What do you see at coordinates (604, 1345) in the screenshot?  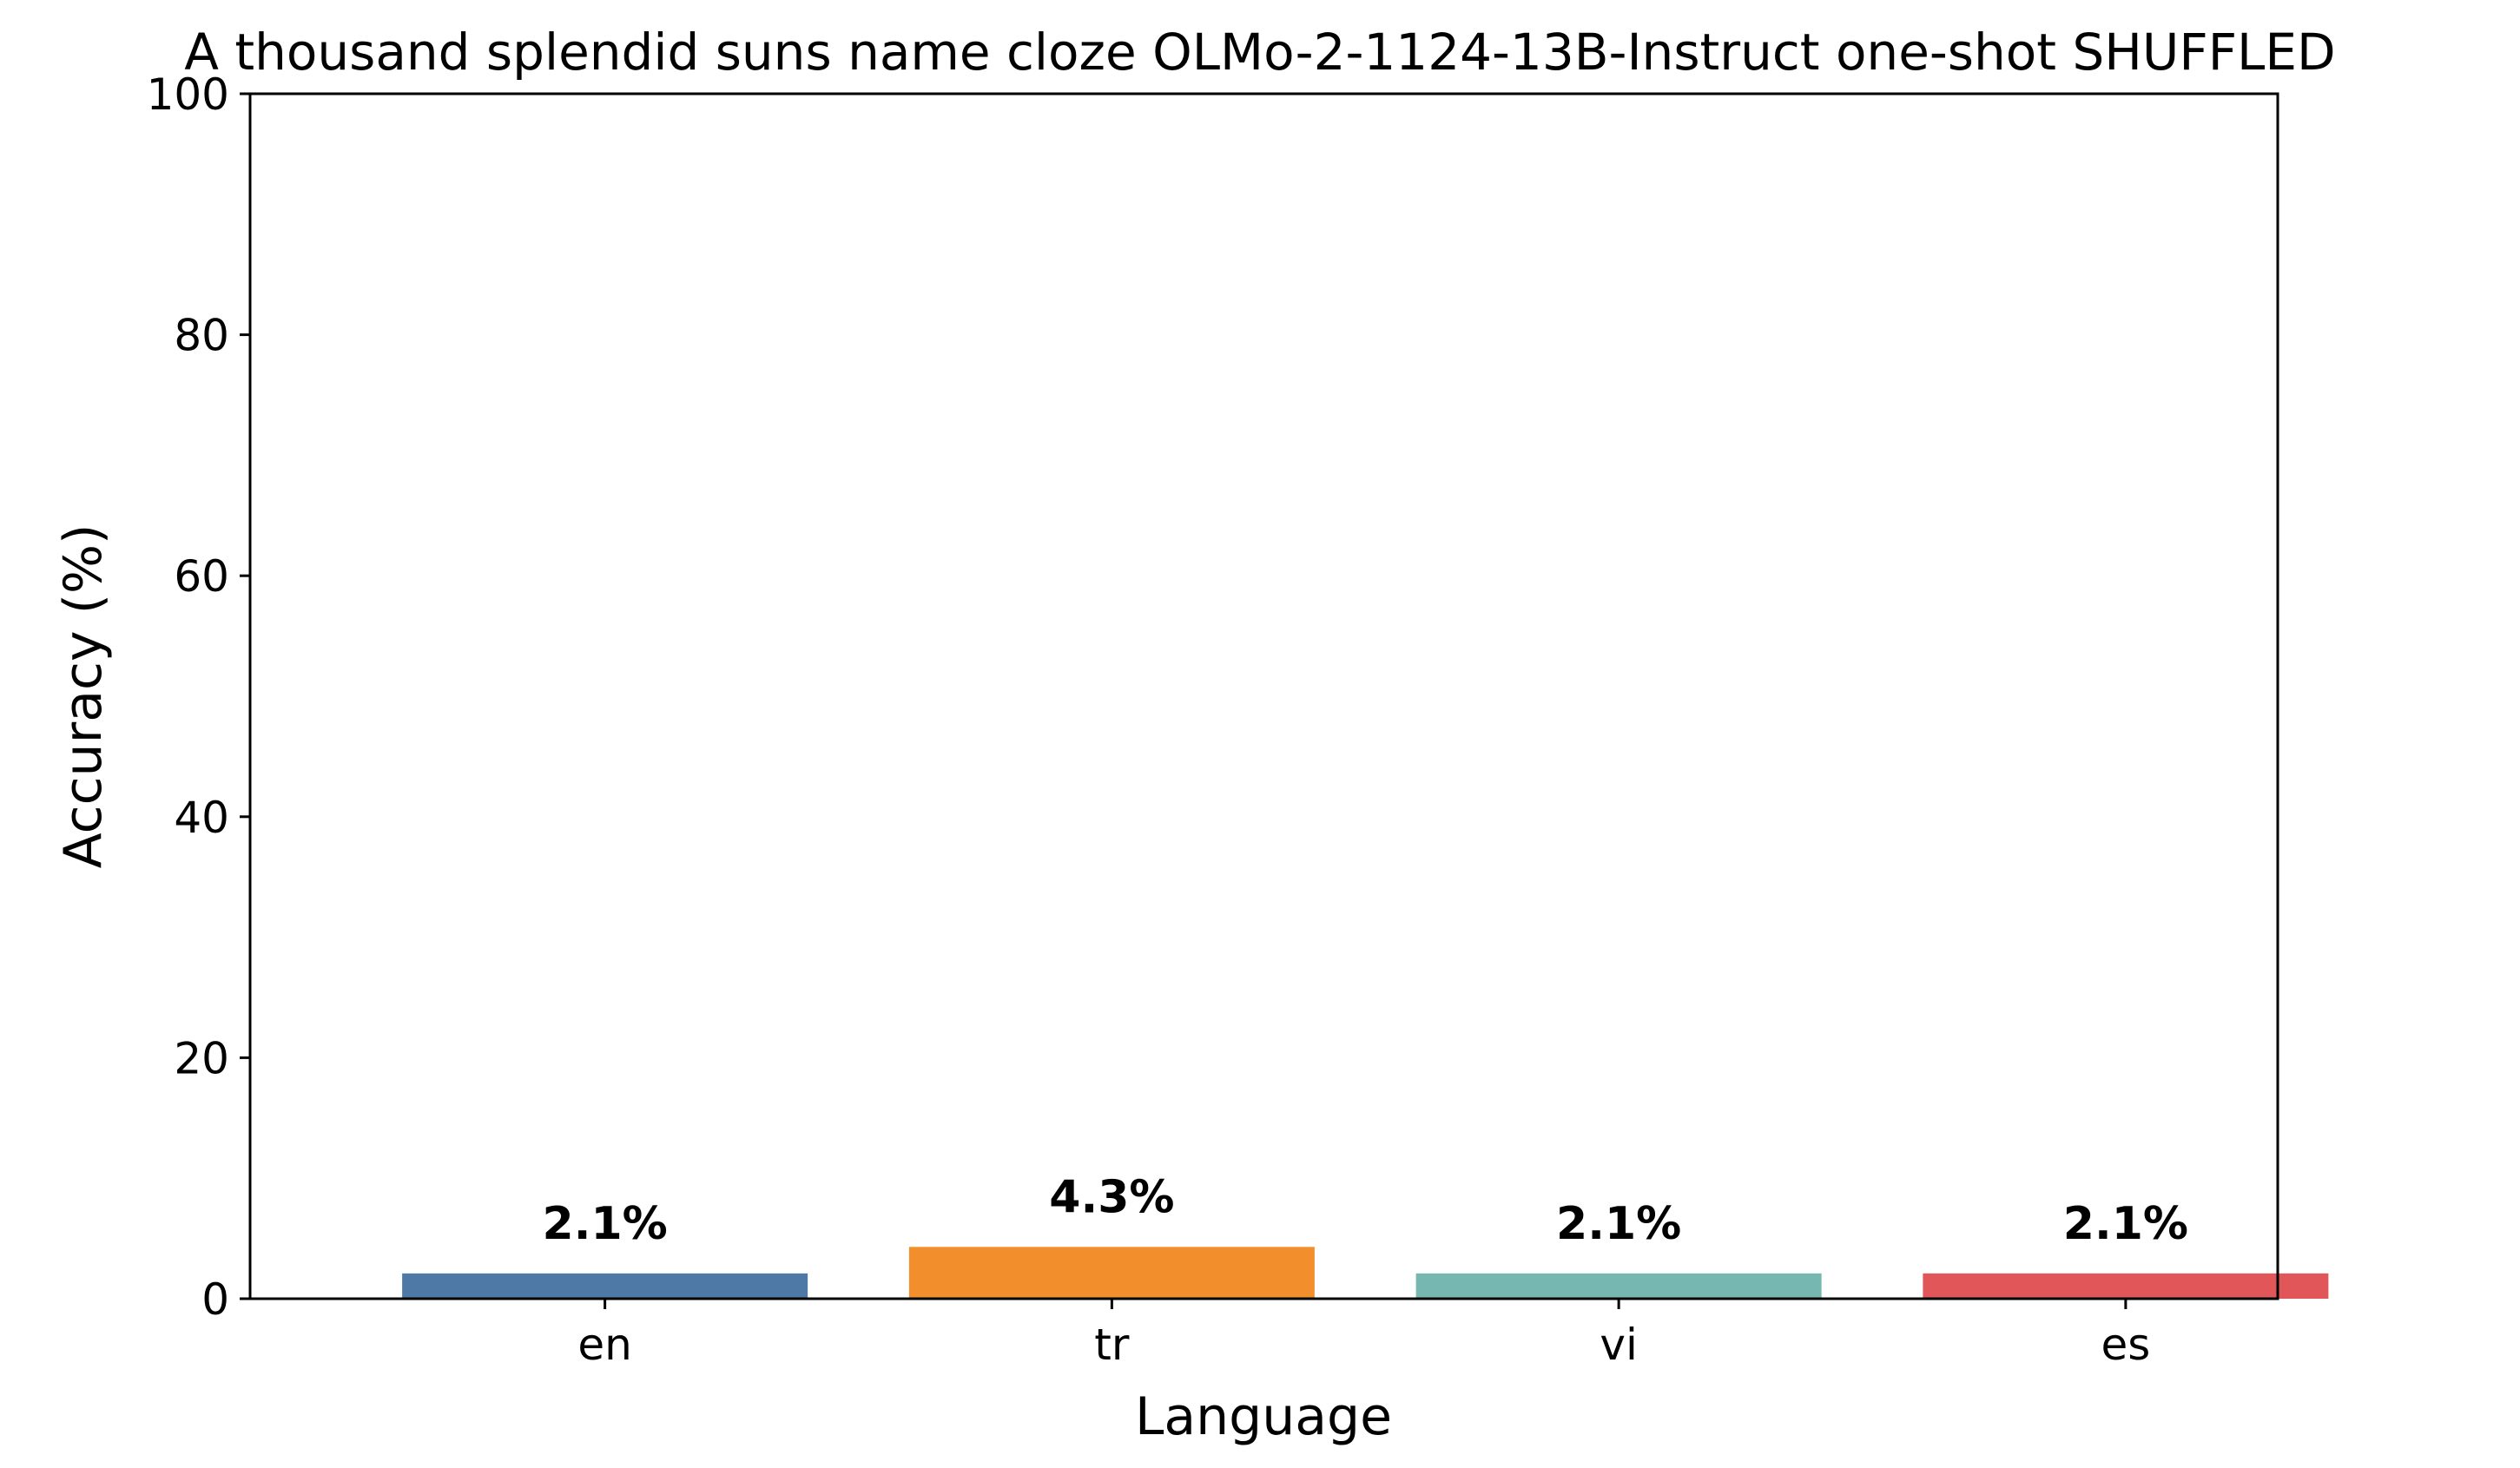 I see `x-tick-label-en: en` at bounding box center [604, 1345].